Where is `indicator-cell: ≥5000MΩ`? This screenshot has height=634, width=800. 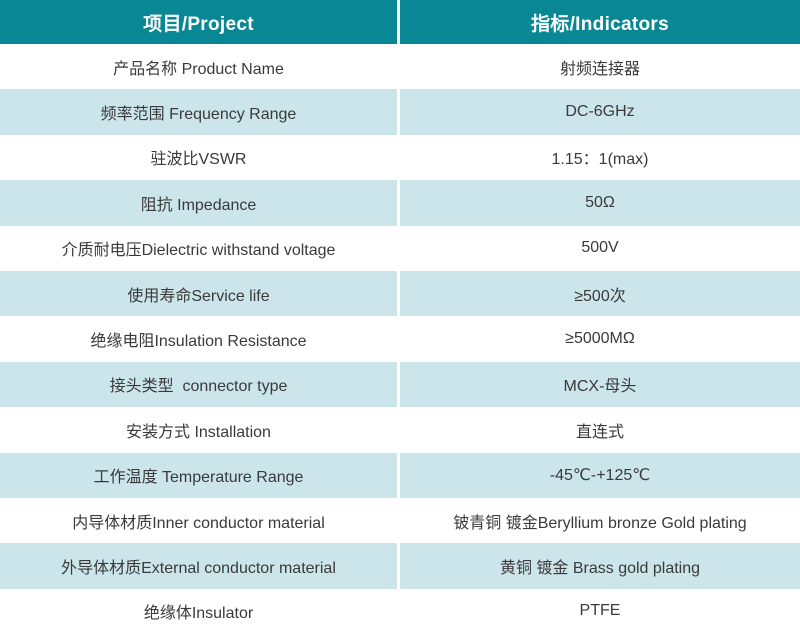
indicator-cell: ≥5000MΩ is located at coordinates (600, 339).